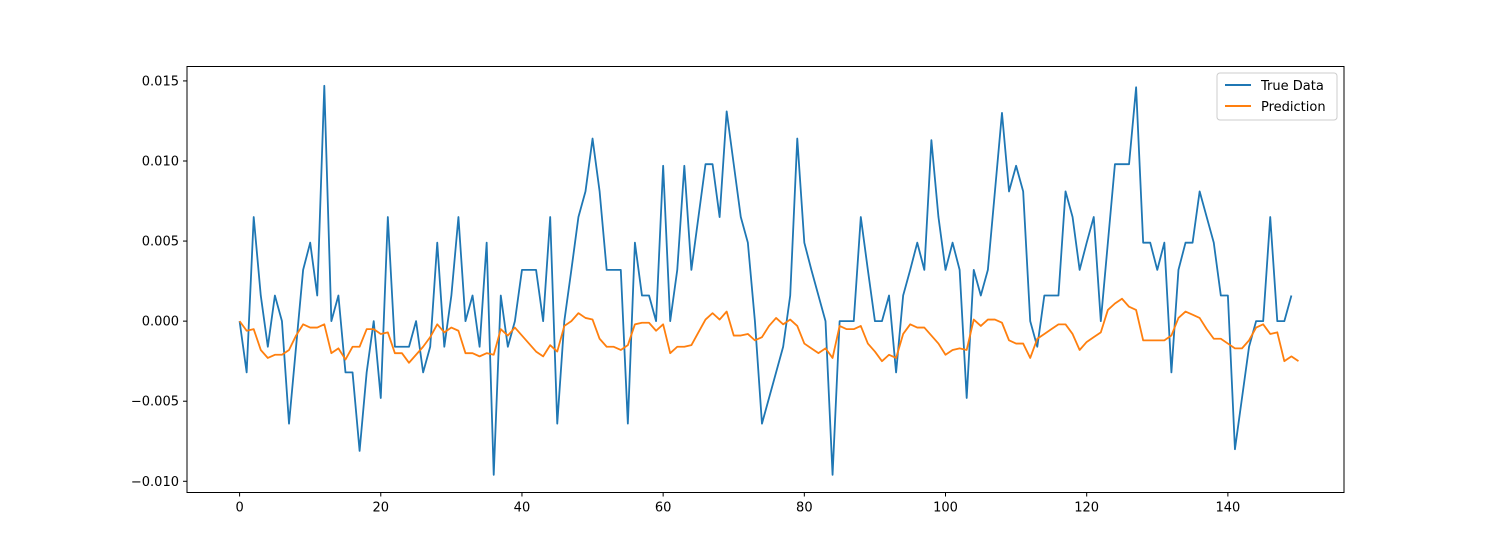 This screenshot has width=1493, height=553. What do you see at coordinates (804, 508) in the screenshot?
I see `x-tick-label: 80` at bounding box center [804, 508].